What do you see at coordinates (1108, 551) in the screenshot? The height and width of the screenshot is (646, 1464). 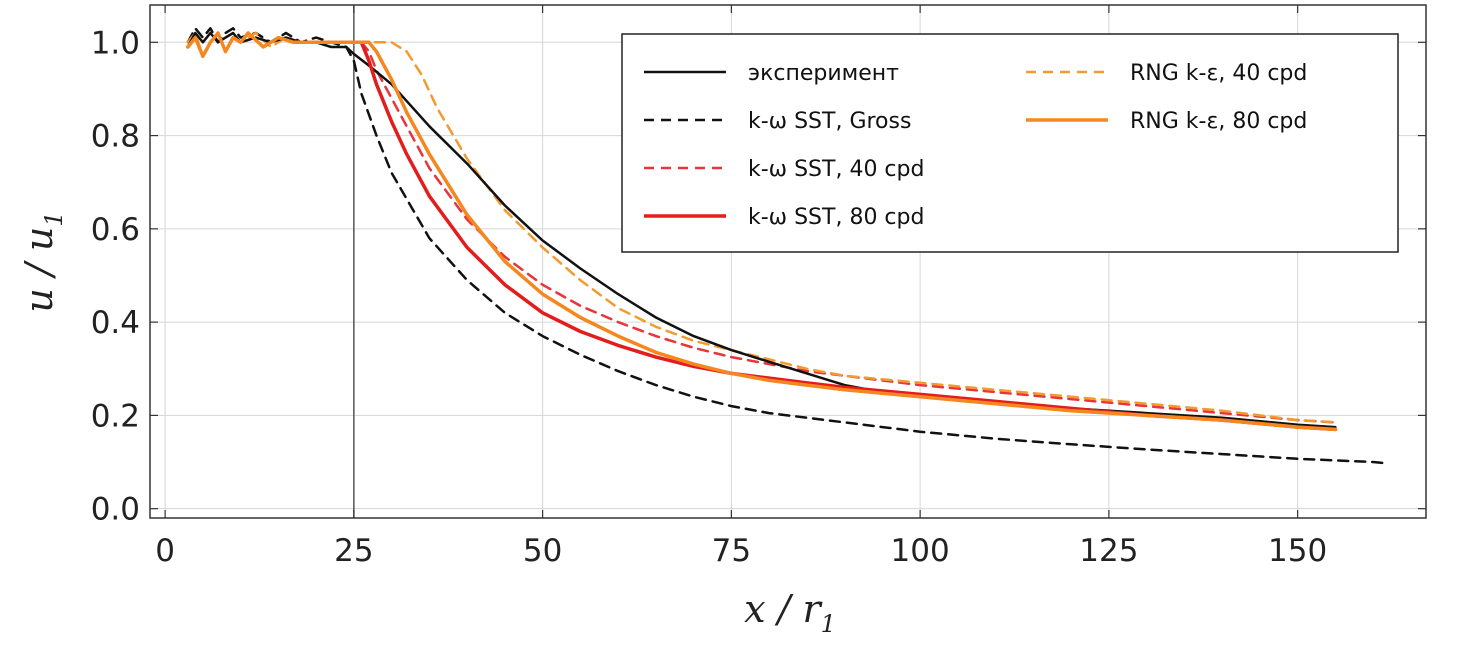 I see `x-tick-label: 125` at bounding box center [1108, 551].